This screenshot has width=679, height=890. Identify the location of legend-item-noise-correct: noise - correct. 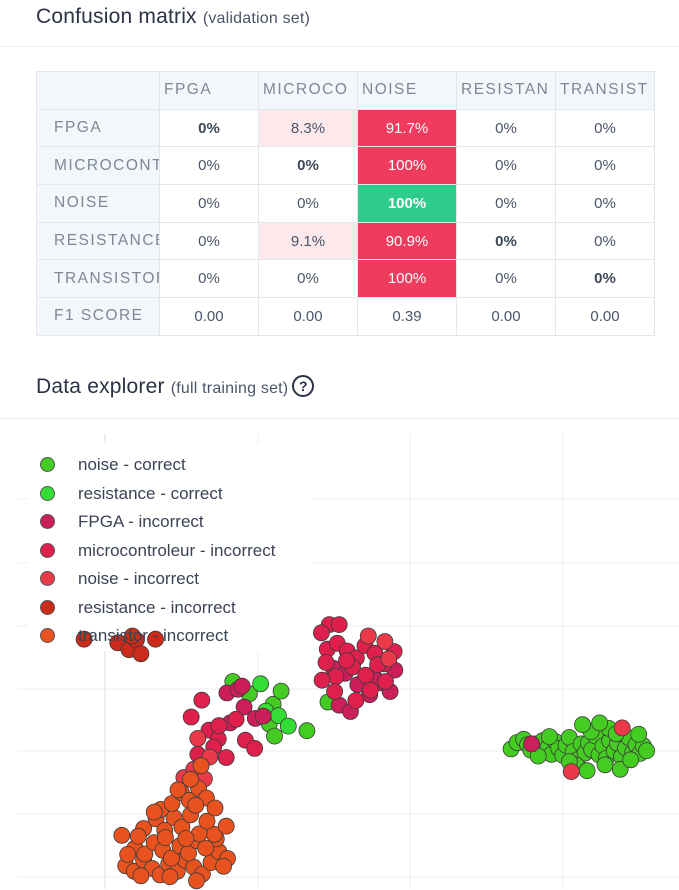
(188, 462).